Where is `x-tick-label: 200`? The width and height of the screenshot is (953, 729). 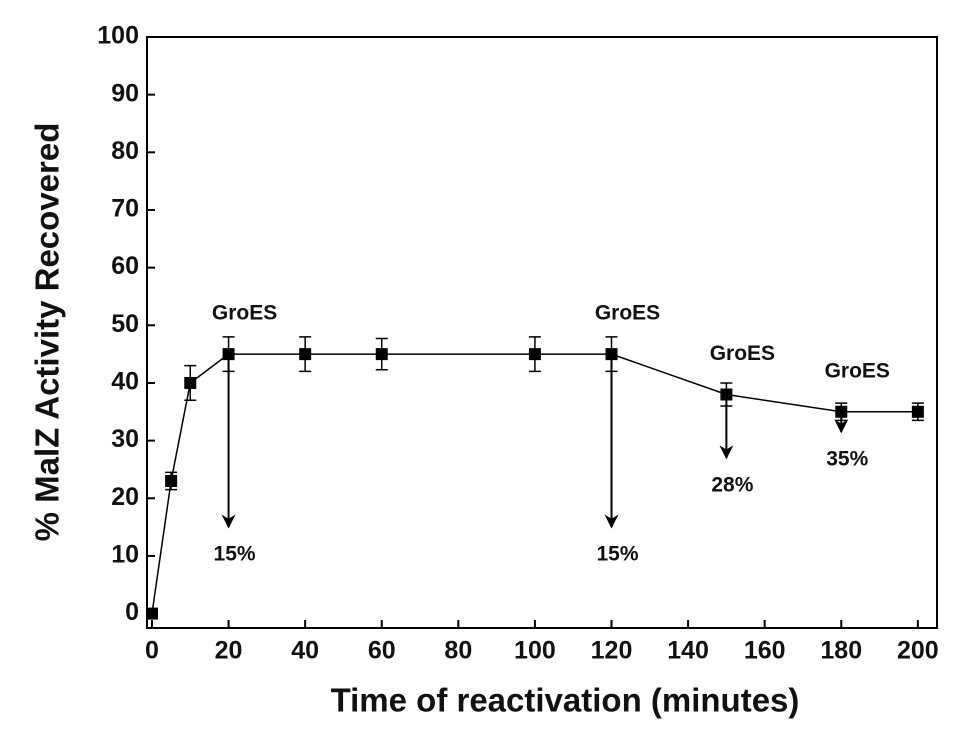 x-tick-label: 200 is located at coordinates (918, 651).